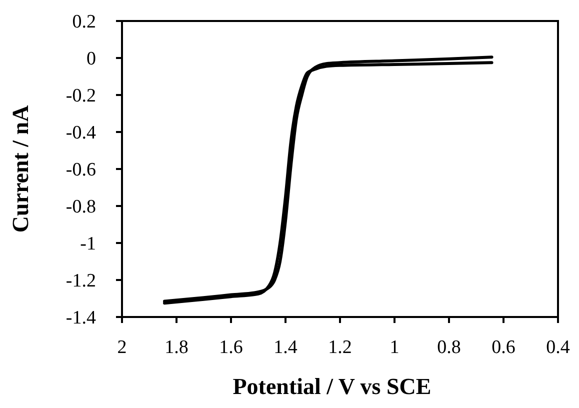 The width and height of the screenshot is (579, 408). I want to click on y-tick-label: -1.4, so click(81, 318).